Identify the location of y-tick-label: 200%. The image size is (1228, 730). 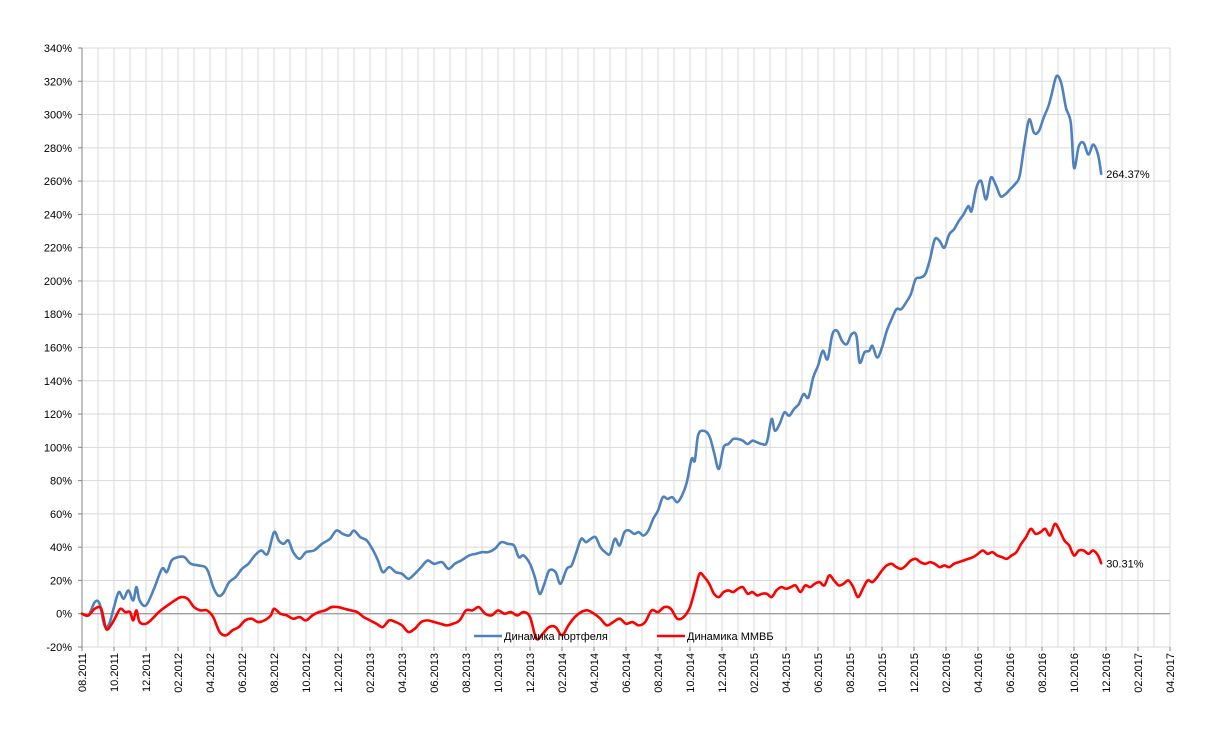
(58, 282).